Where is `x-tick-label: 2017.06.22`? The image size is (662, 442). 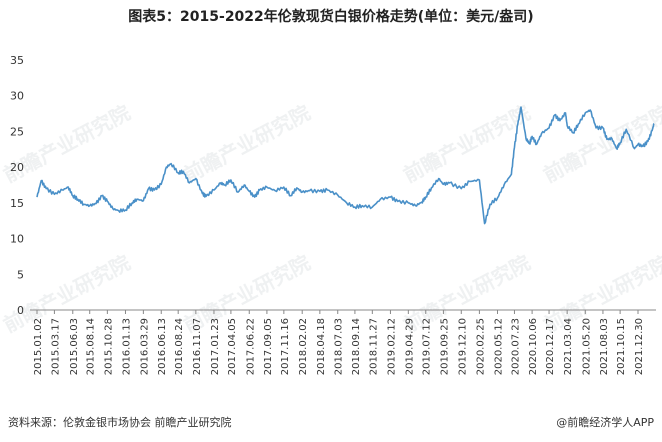 x-tick-label: 2017.06.22 is located at coordinates (250, 346).